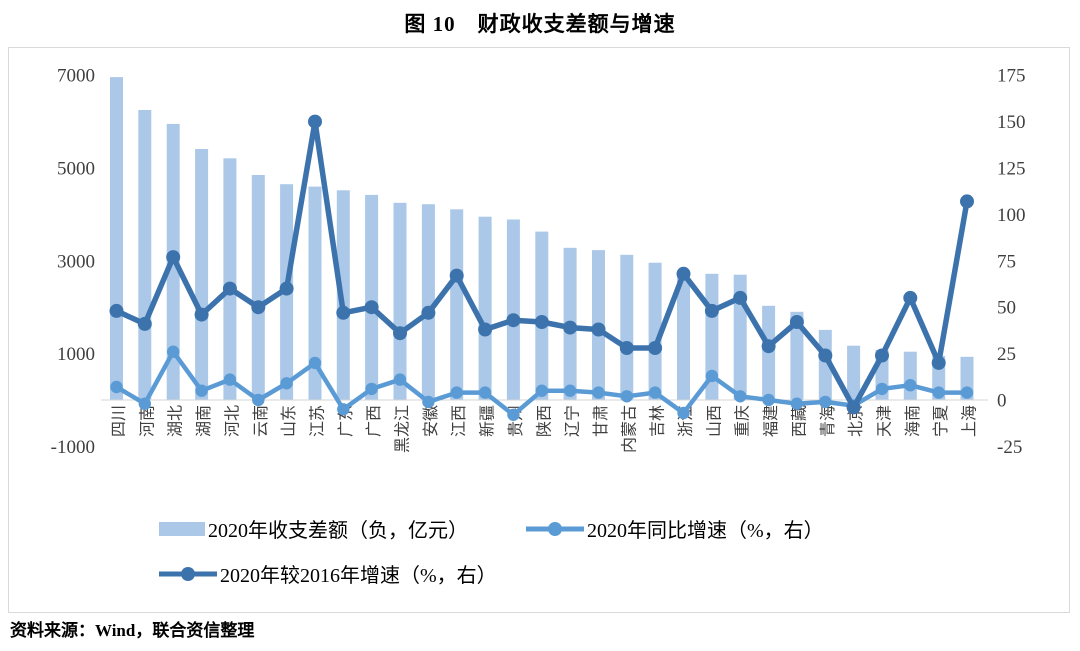 The image size is (1080, 651). What do you see at coordinates (799, 421) in the screenshot?
I see `x-axis-label-西藏: 西藏` at bounding box center [799, 421].